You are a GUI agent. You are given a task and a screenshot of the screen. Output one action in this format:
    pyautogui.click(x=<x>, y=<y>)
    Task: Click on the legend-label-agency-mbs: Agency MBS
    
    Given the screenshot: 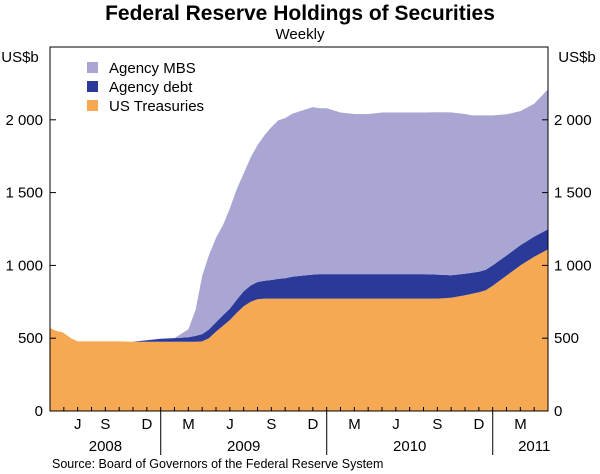 What is the action you would take?
    pyautogui.click(x=152, y=68)
    